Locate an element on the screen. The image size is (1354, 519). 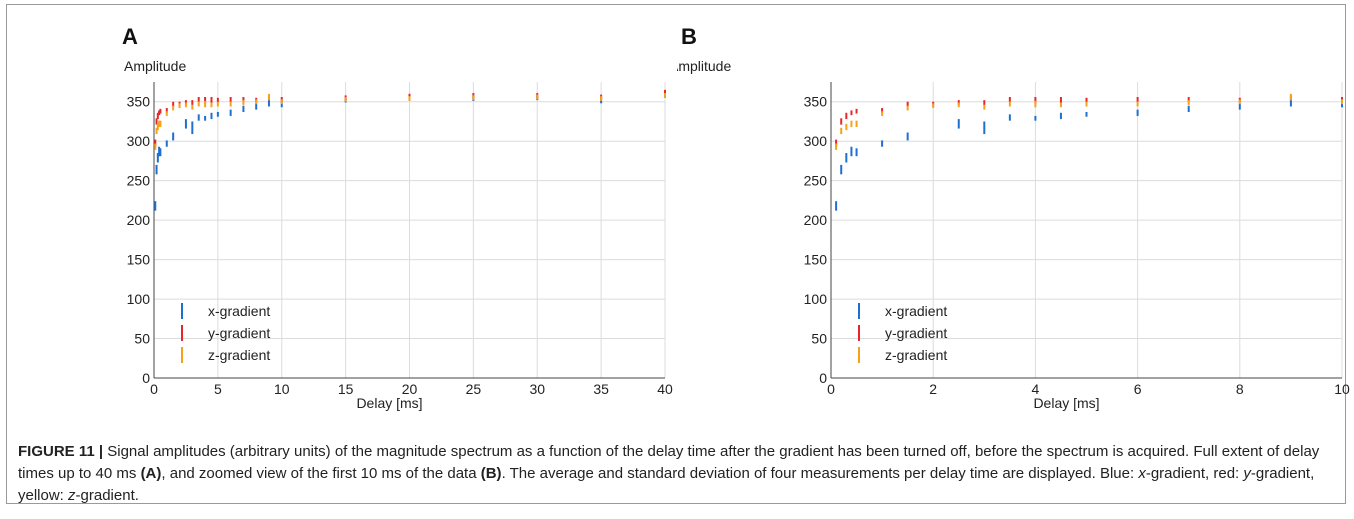
panel-b-series-x-gradient is located at coordinates (1089, 155).